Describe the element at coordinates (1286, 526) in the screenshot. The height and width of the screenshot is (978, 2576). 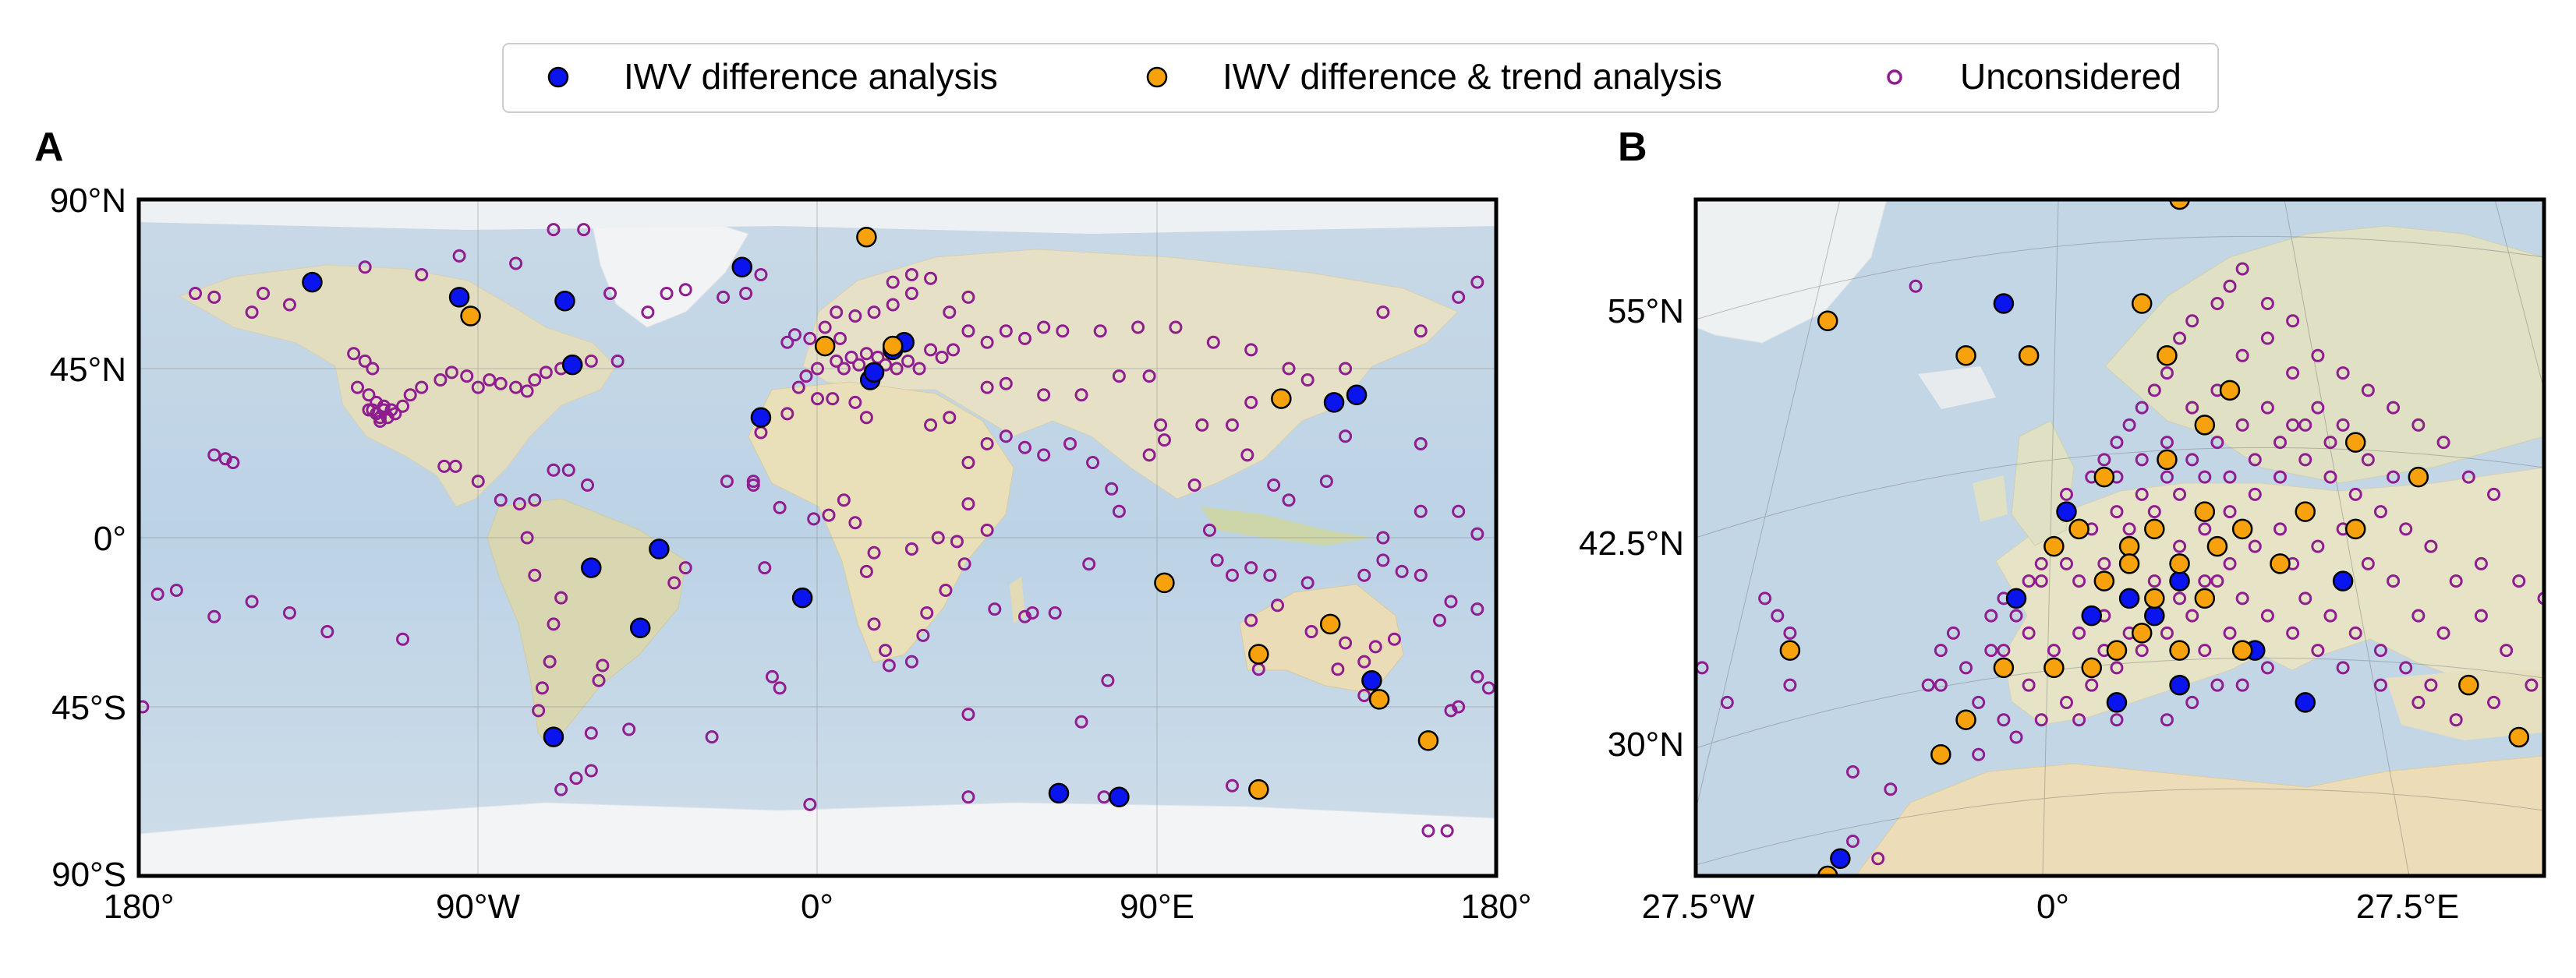
I see `indonesia-land` at that location.